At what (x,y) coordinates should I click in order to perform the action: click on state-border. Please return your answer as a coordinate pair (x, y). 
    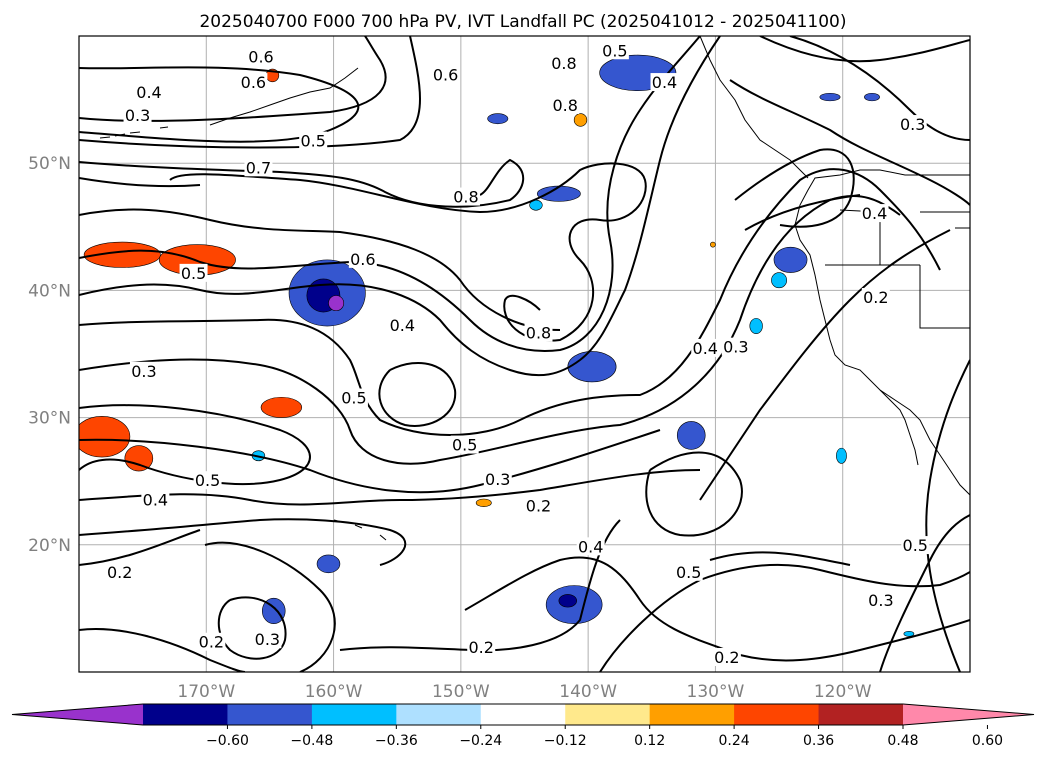
    Looking at the image, I should click on (897, 269).